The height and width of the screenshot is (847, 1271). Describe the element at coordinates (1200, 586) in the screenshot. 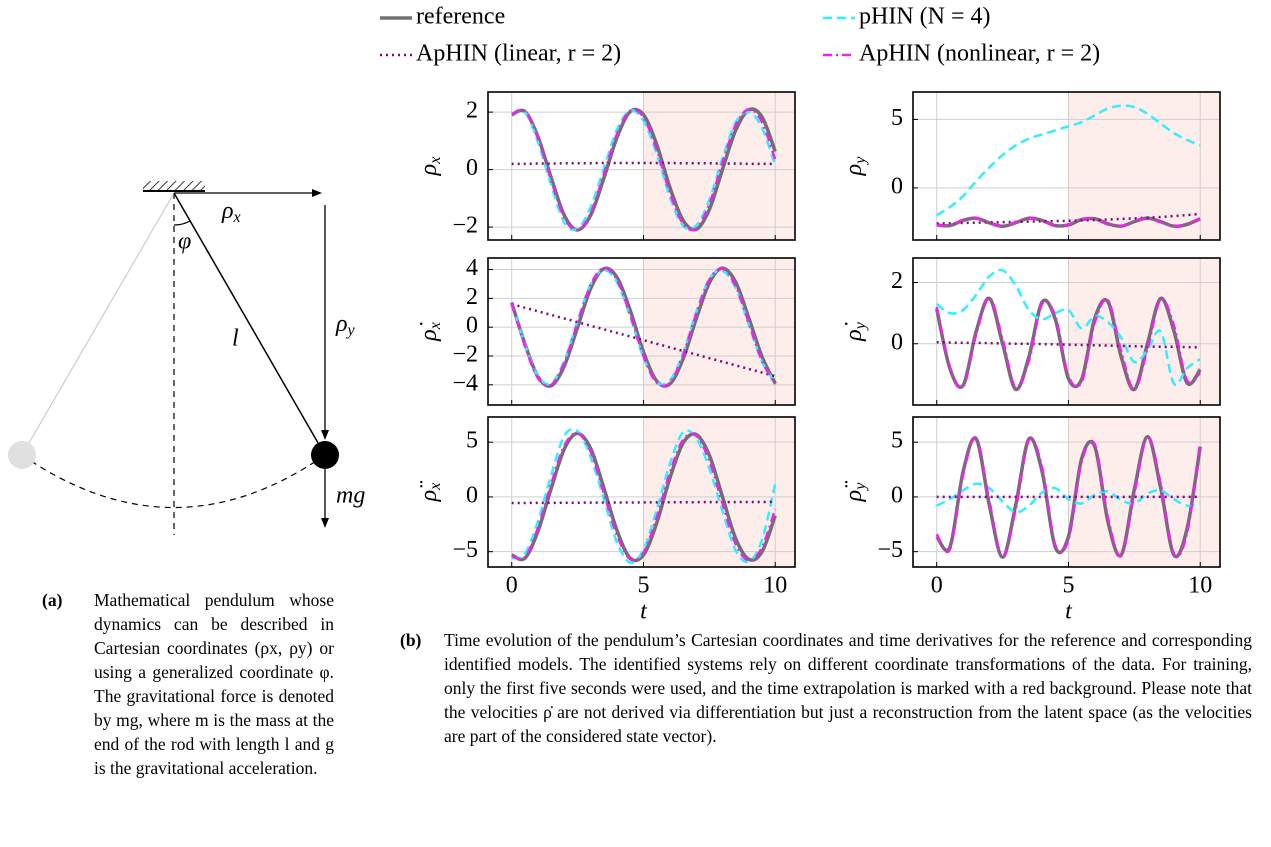

I see `x-tick-label: 10` at that location.